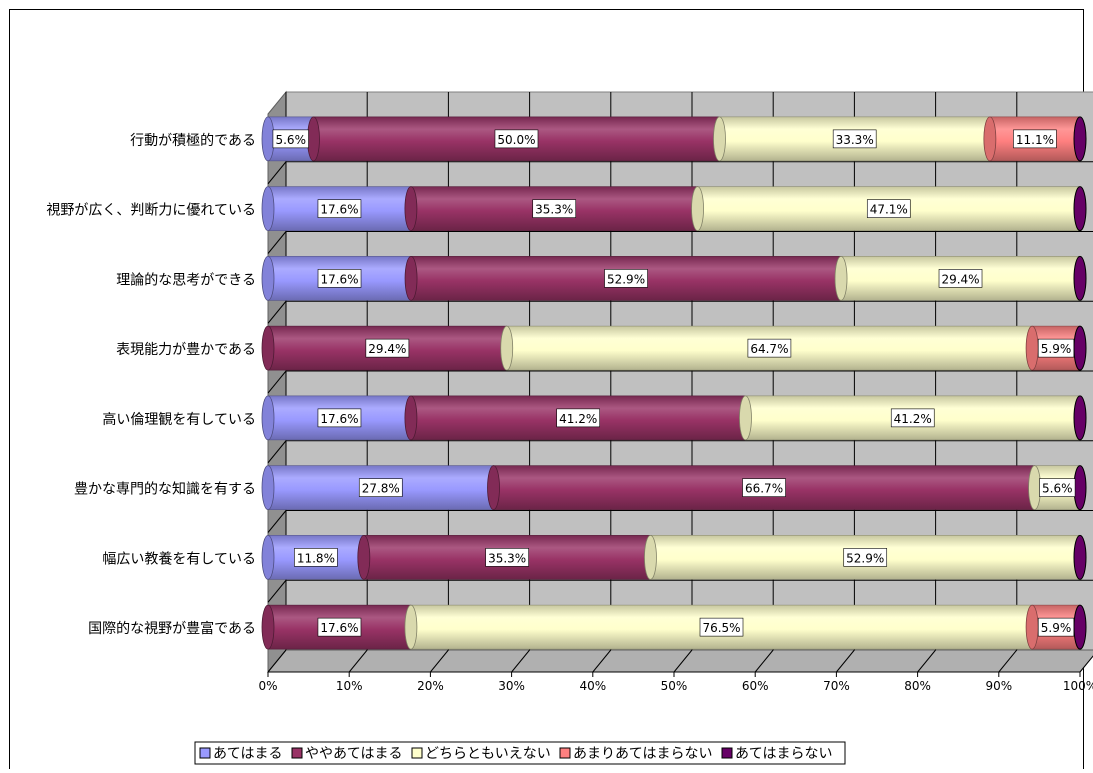 Image resolution: width=1093 pixels, height=773 pixels. I want to click on x-tick-label: 80%, so click(917, 686).